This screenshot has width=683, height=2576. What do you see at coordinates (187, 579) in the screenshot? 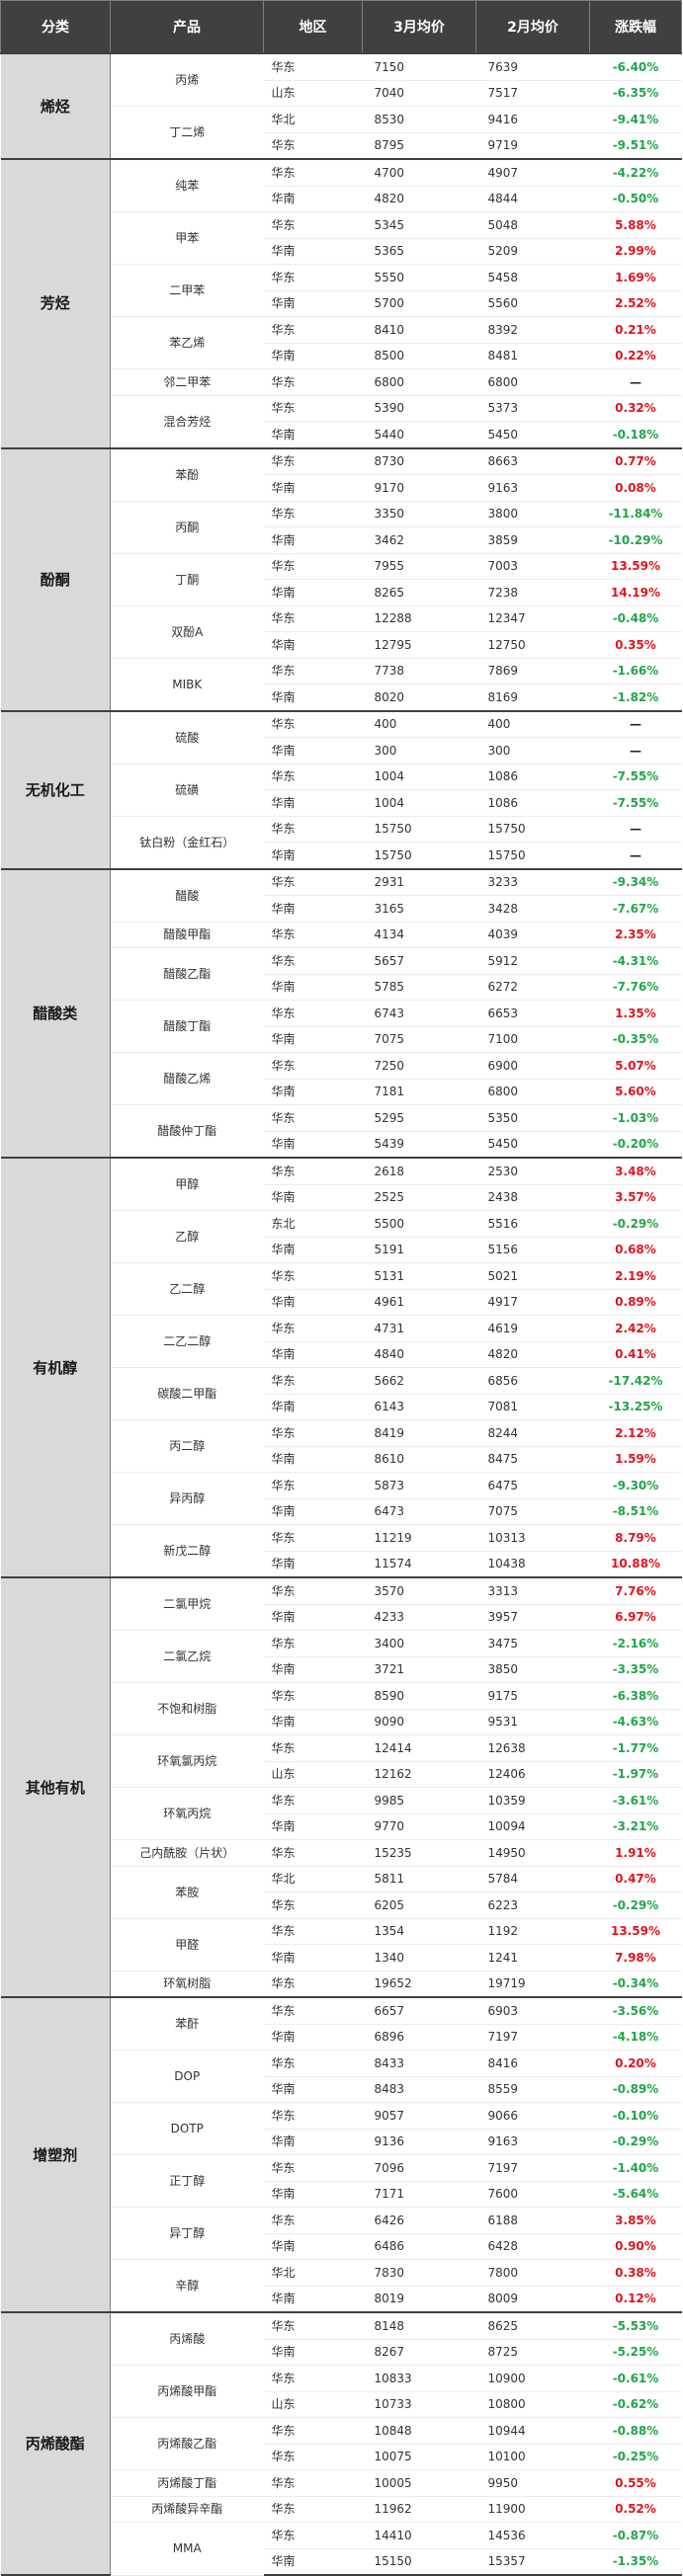
I see `product-cell: 丁酮` at bounding box center [187, 579].